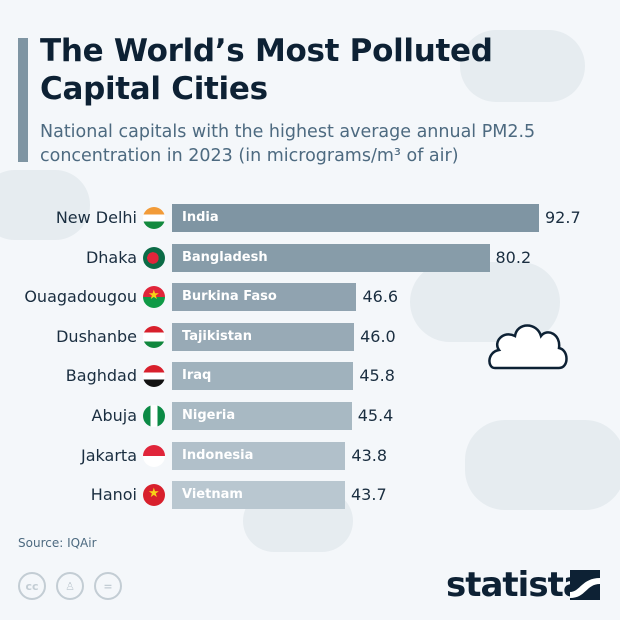 The width and height of the screenshot is (620, 620). Describe the element at coordinates (154, 376) in the screenshot. I see `iraq-flag-icon` at that location.